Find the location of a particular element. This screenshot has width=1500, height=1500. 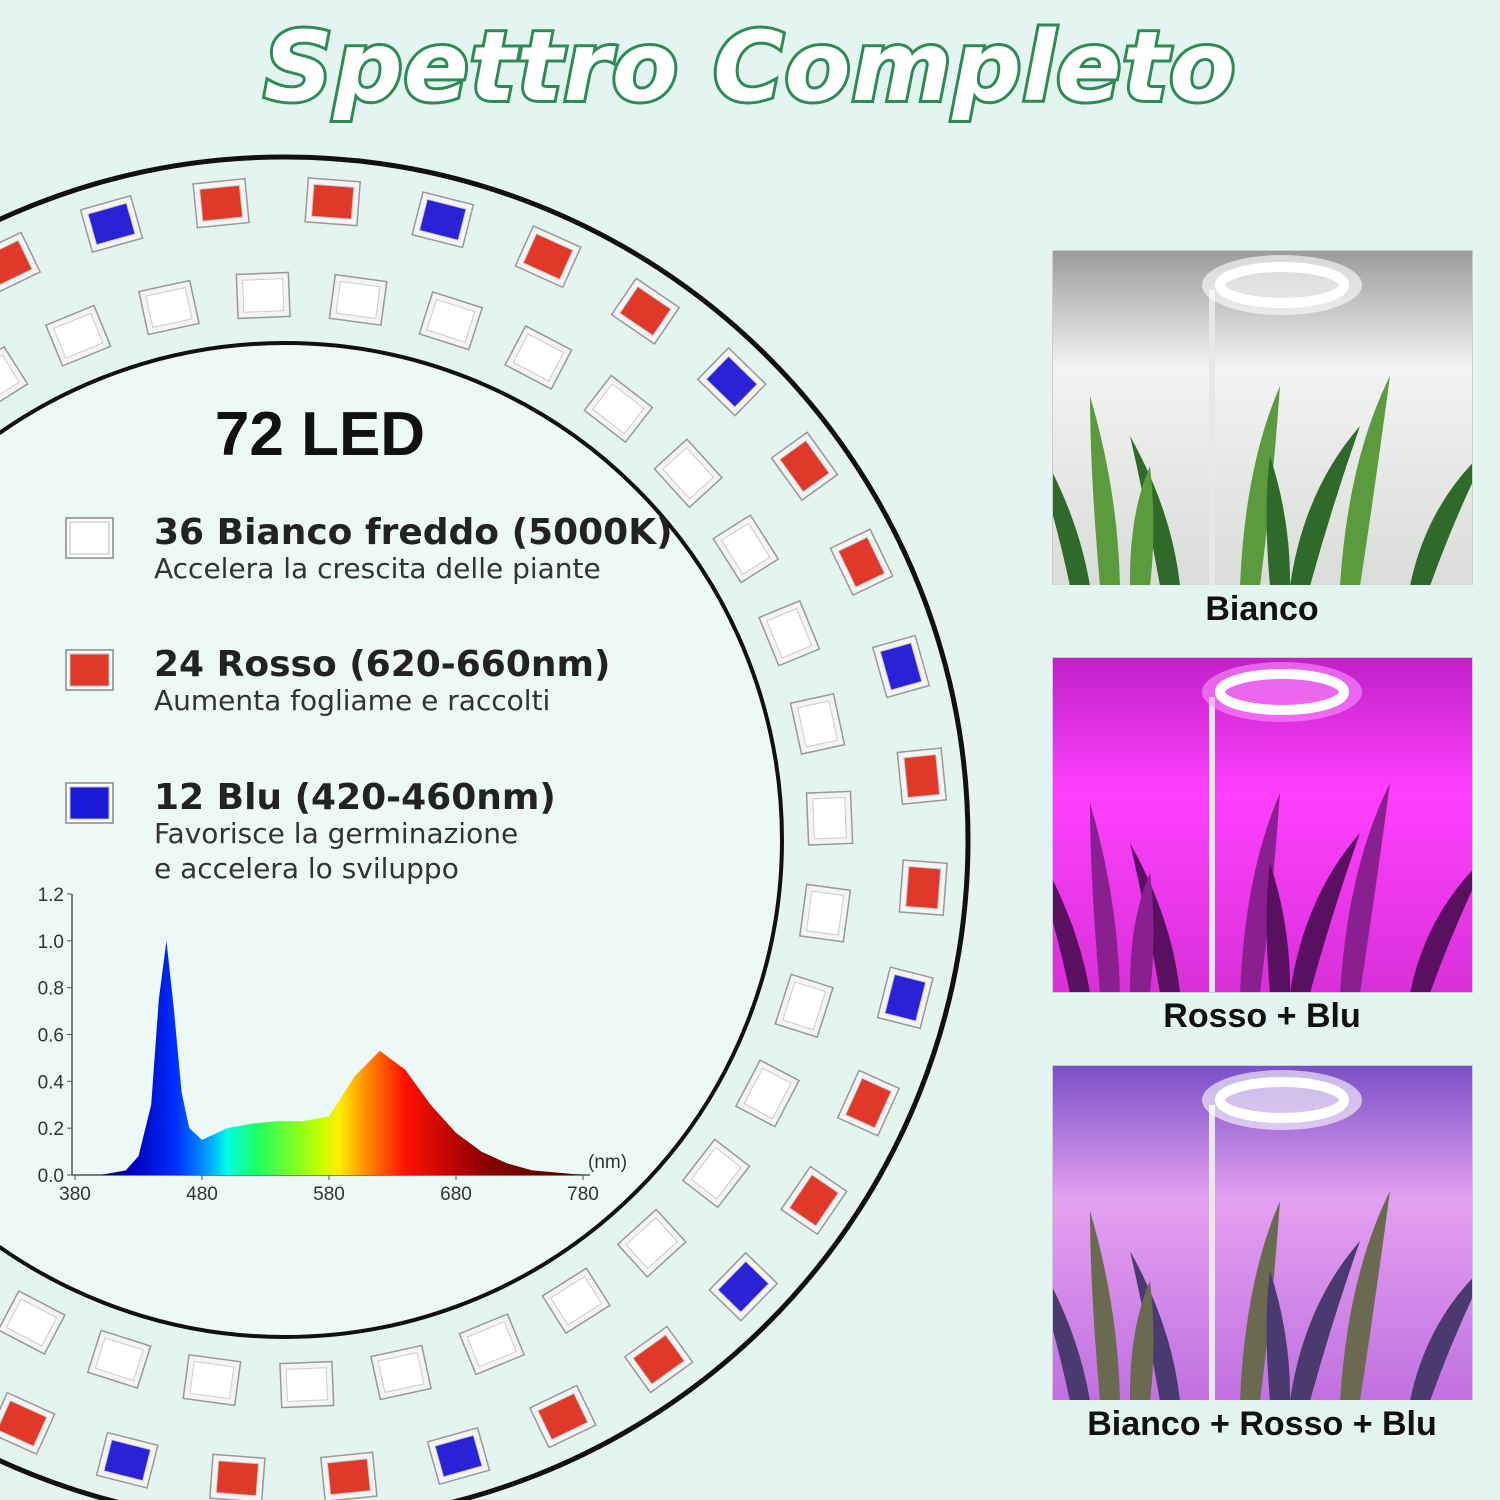

x-unit: (nm) is located at coordinates (607, 1162).